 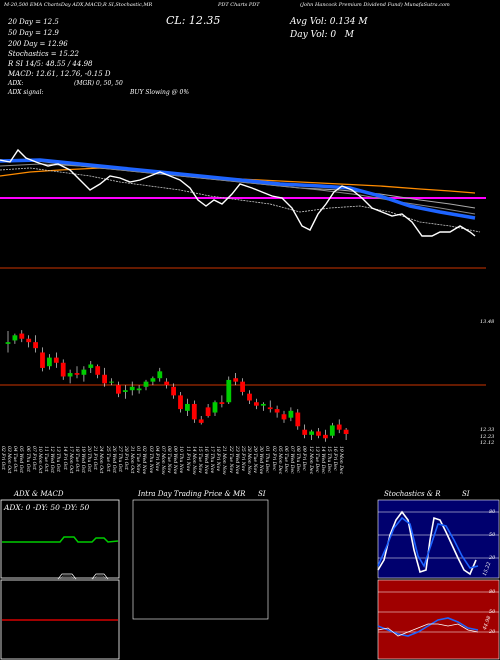 I want to click on mrsi-label: (MGR) 0, 50, 50, so click(x=98, y=83).